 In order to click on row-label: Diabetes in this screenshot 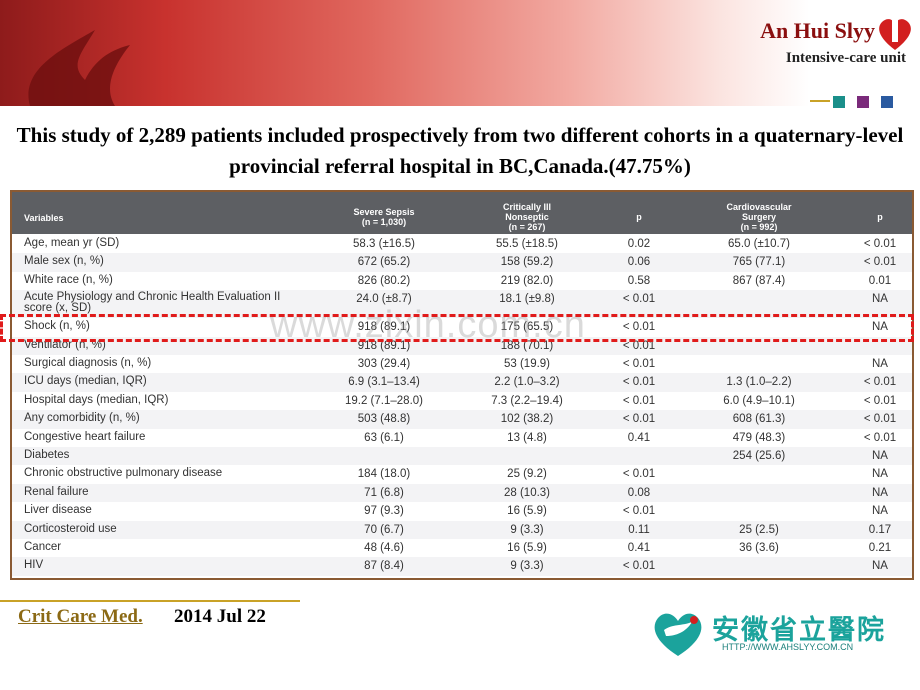, I will do `click(47, 455)`.